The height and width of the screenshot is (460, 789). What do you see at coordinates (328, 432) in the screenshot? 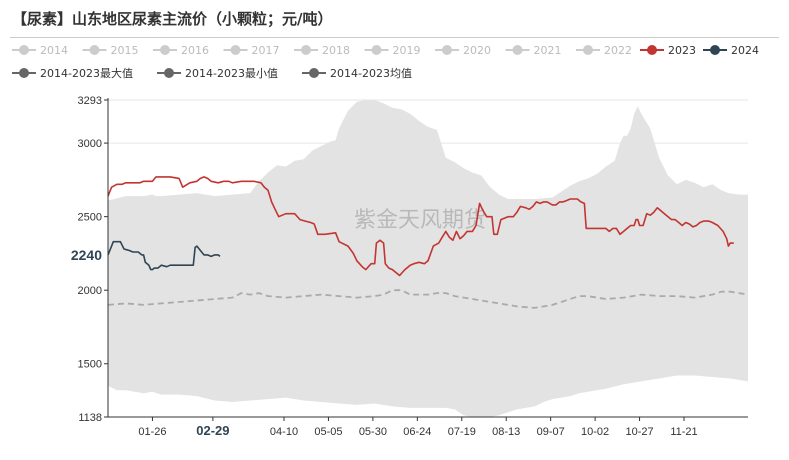
I see `x-tick-label: 05-05` at bounding box center [328, 432].